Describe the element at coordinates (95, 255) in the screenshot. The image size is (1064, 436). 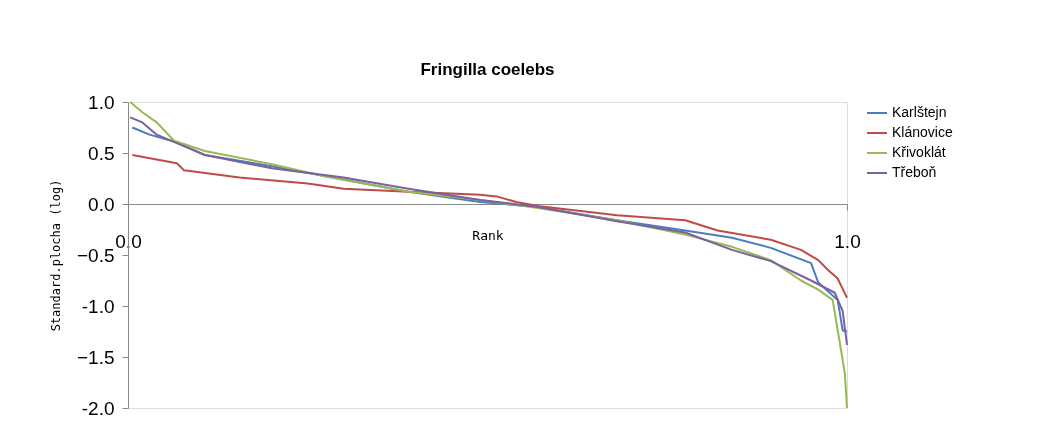
I see `y-tick-label: −0.5` at that location.